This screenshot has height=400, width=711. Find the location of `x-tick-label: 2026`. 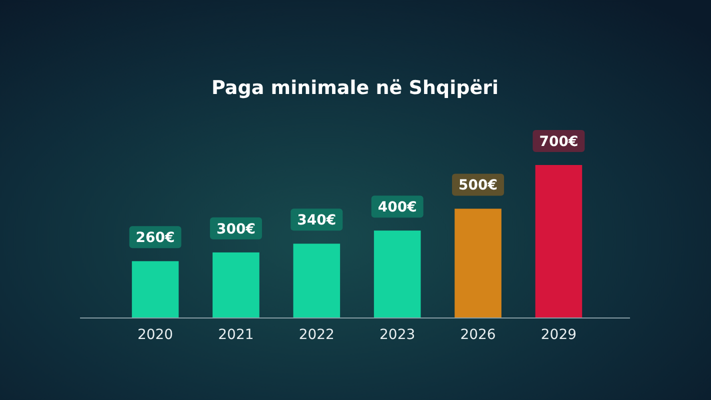

x-tick-label: 2026 is located at coordinates (478, 335).